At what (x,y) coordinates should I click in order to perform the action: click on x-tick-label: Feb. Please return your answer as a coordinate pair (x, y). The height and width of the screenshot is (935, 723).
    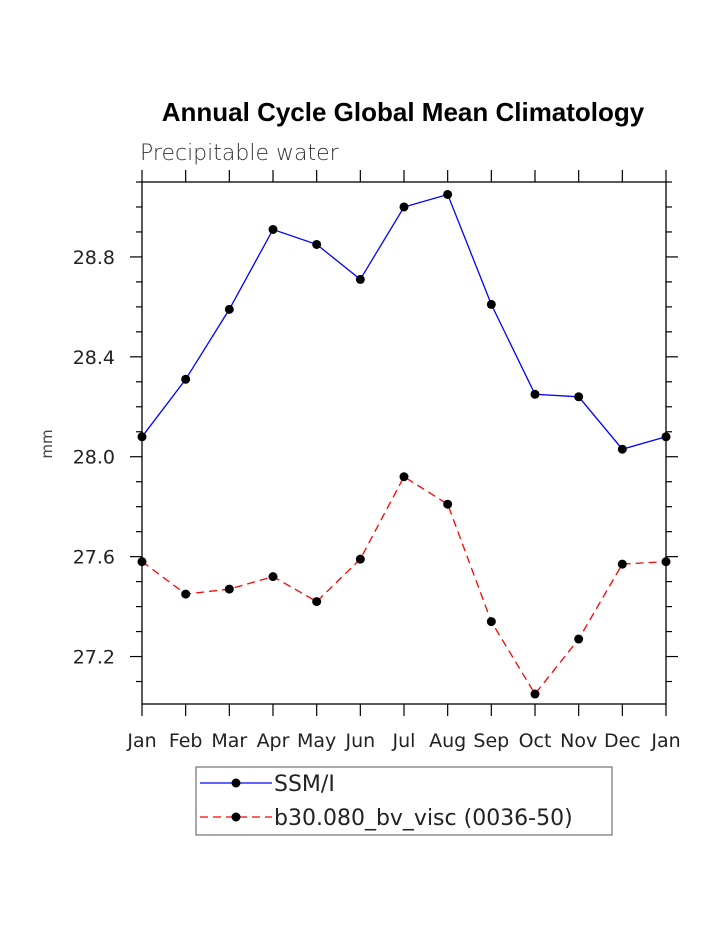
    Looking at the image, I should click on (186, 741).